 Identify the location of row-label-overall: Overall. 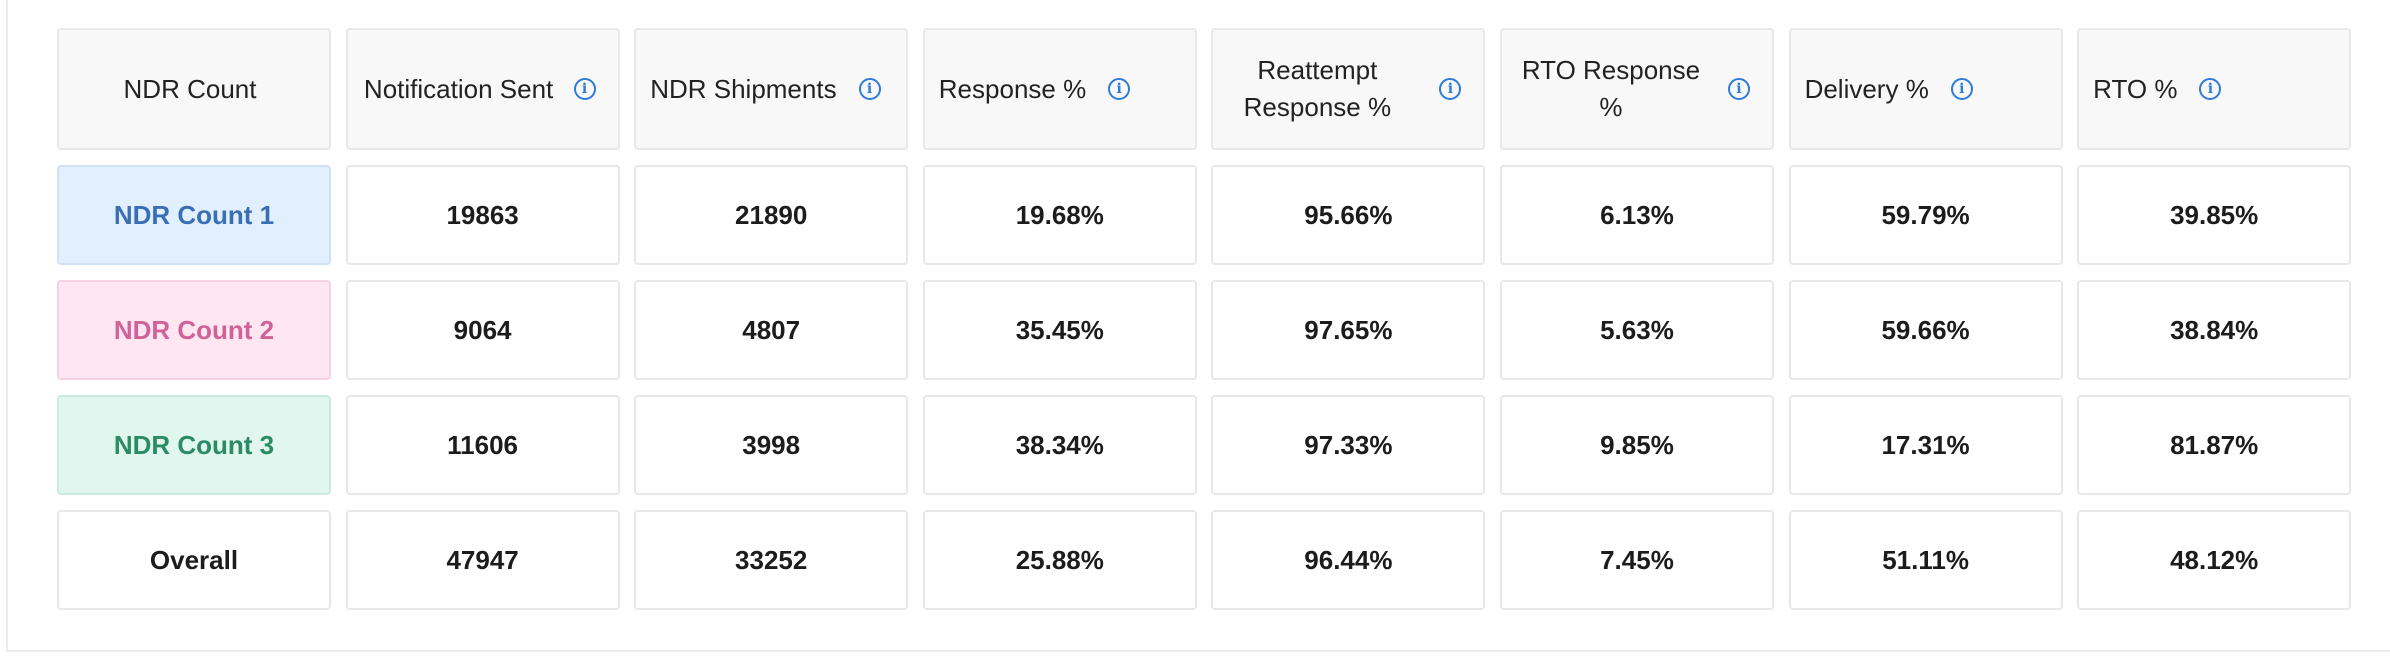
(194, 560).